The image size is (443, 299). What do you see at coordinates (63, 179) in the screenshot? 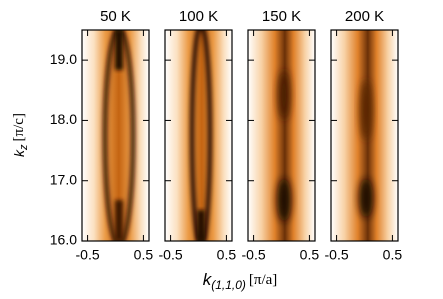
I see `y-tick-label: 17.0` at bounding box center [63, 179].